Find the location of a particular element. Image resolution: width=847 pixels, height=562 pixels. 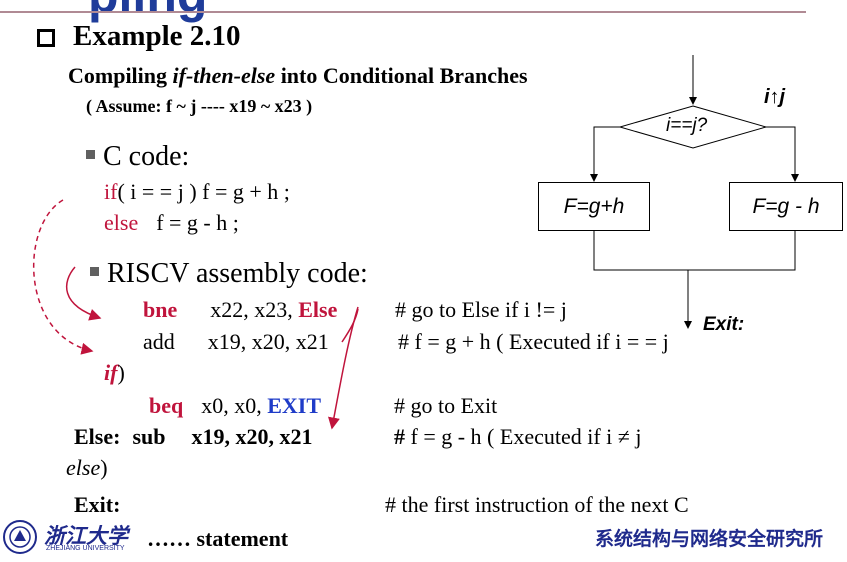

statement-line: …… statement is located at coordinates (217, 539).